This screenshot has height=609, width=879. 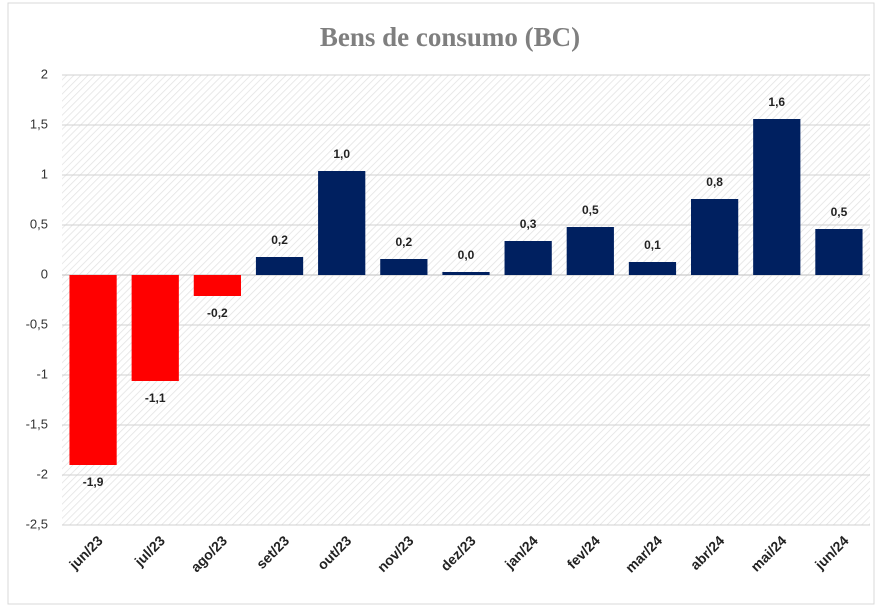 What do you see at coordinates (93, 482) in the screenshot?
I see `data-label: -1,9` at bounding box center [93, 482].